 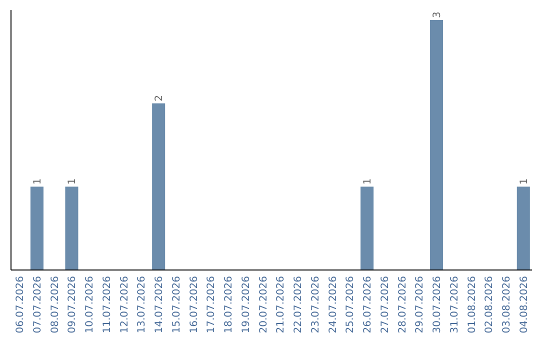 I want to click on x-tick-label: 27.07.2026, so click(x=385, y=305).